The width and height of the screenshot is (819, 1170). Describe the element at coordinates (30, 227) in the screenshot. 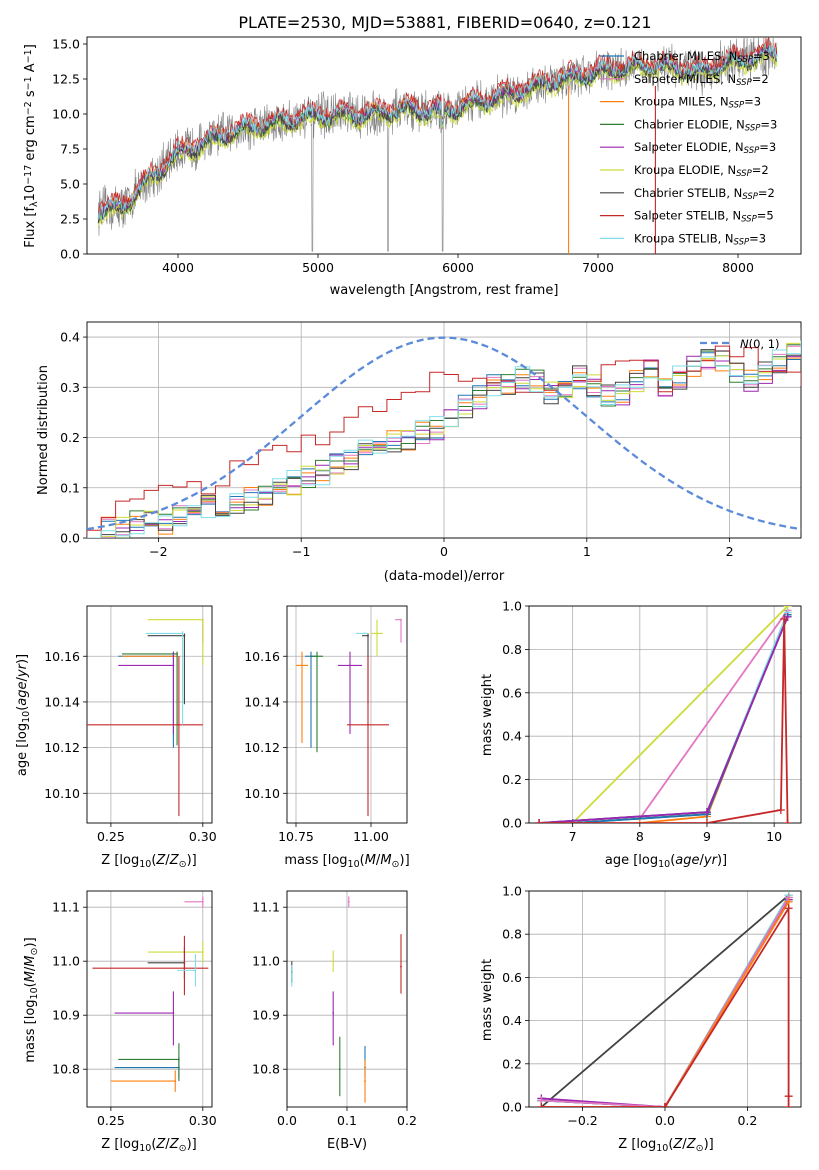

I see `label-part: Flux [f` at that location.